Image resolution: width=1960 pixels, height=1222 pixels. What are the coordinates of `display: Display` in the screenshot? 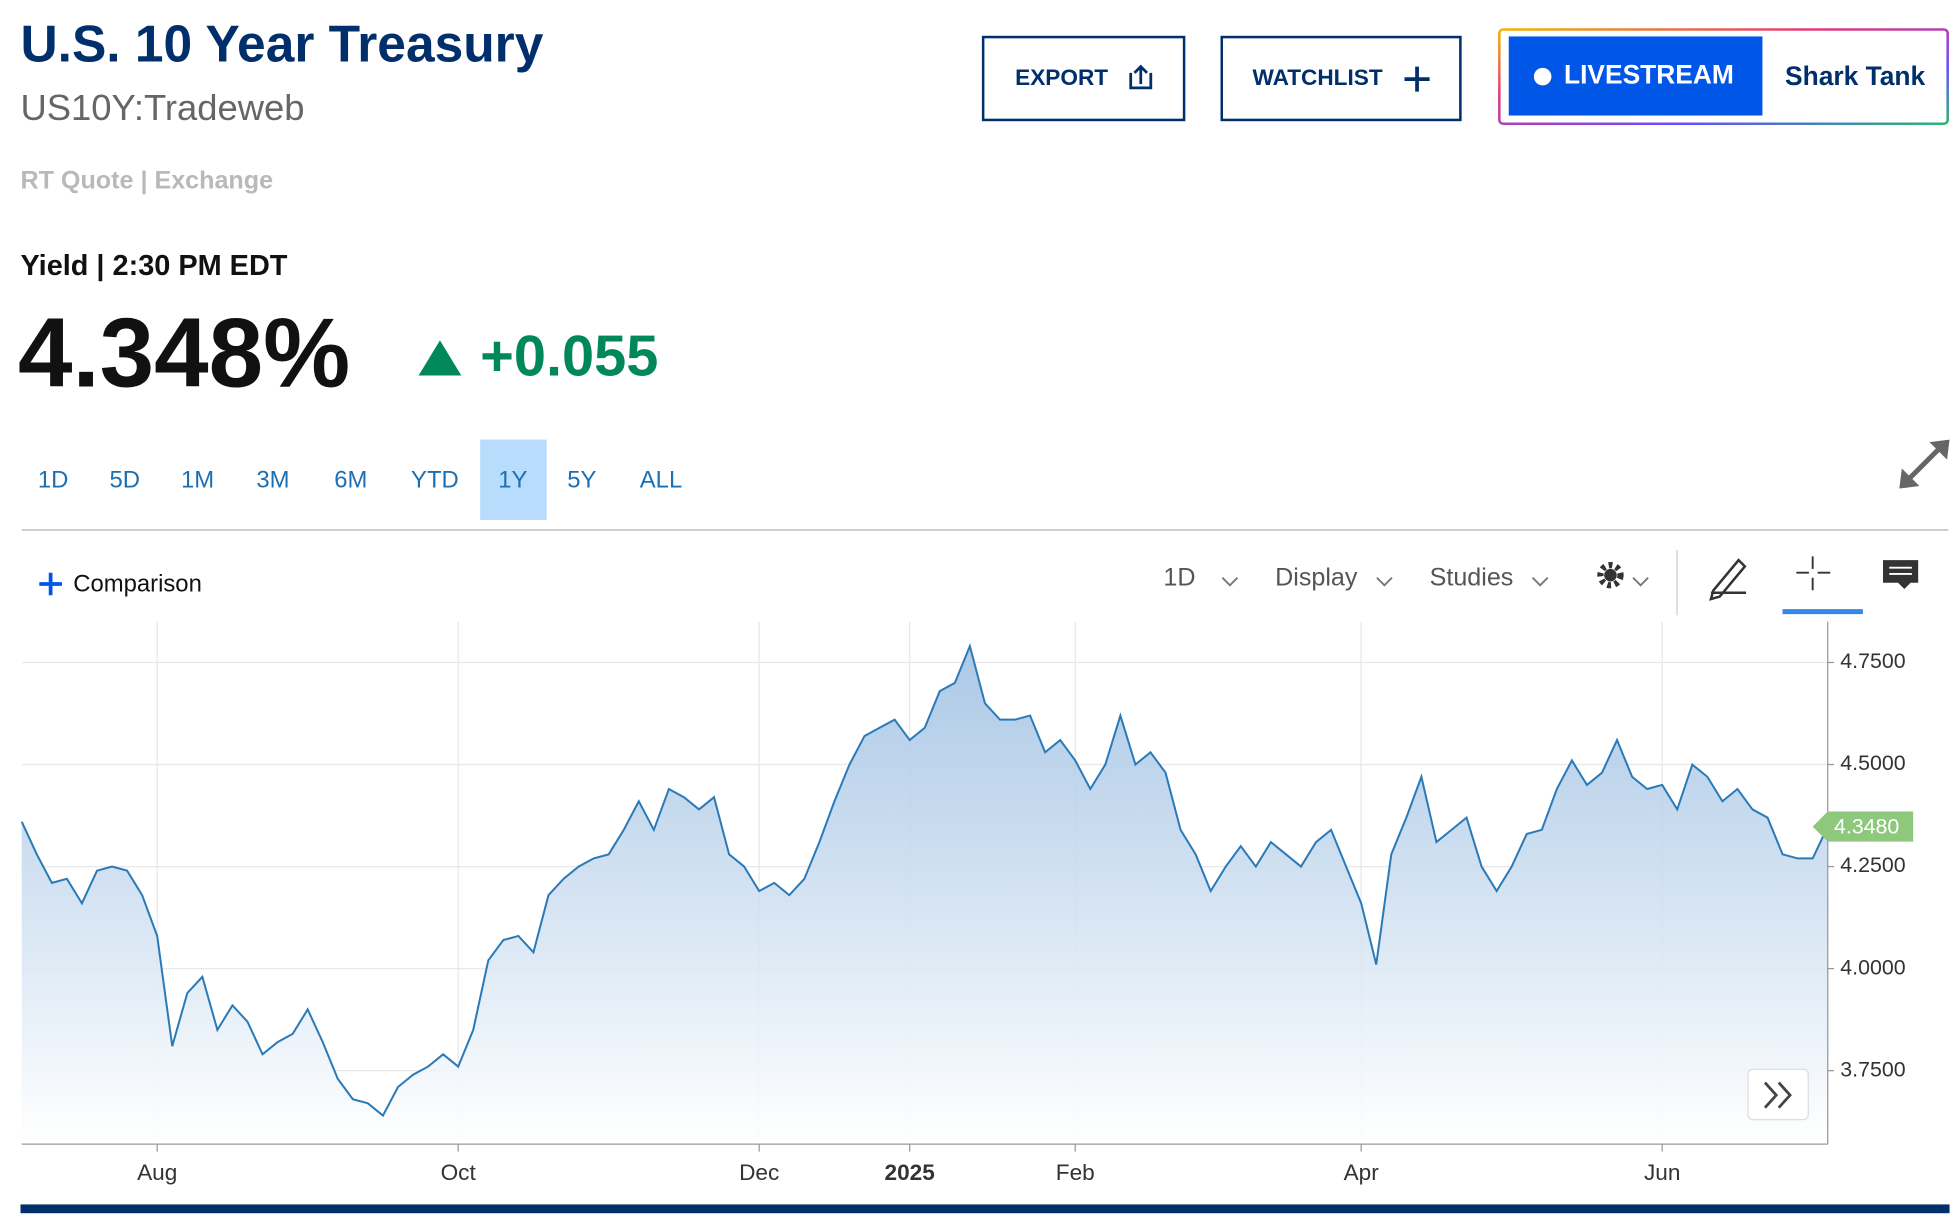 It's located at (1316, 578).